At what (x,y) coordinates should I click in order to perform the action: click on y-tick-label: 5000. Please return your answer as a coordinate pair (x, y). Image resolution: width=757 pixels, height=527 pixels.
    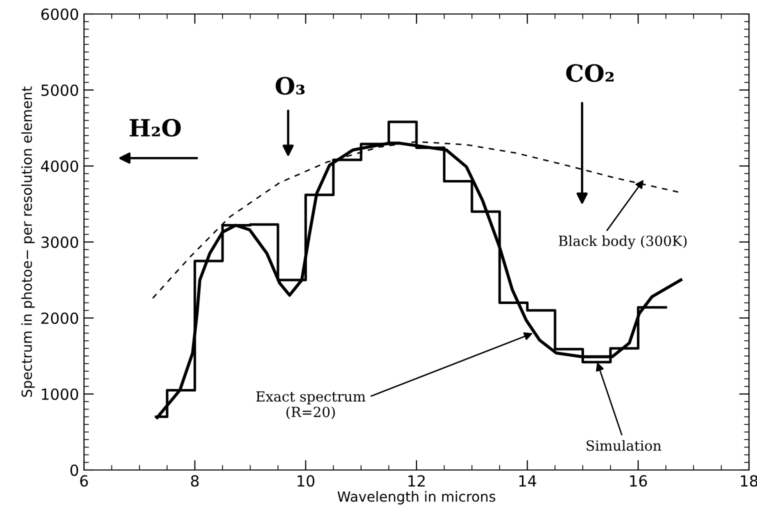
    Looking at the image, I should click on (59, 90).